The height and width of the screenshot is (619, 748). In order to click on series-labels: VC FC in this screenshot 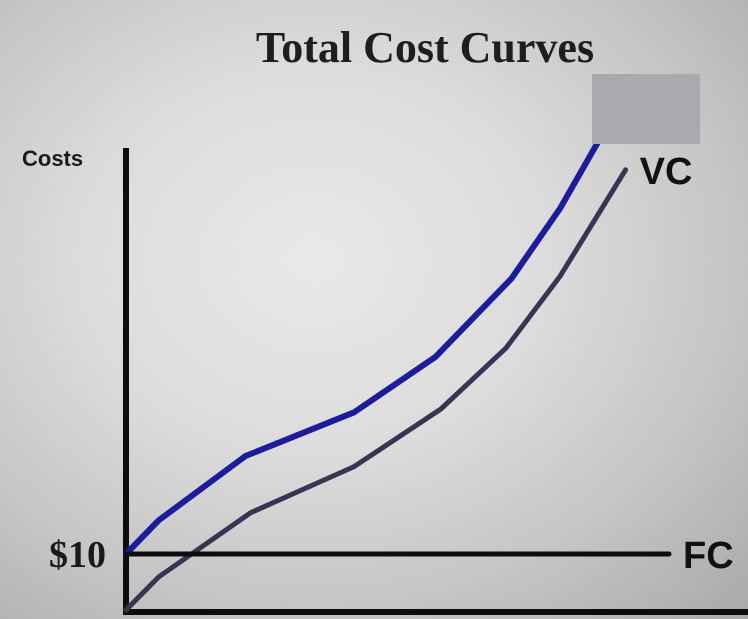, I will do `click(687, 364)`.